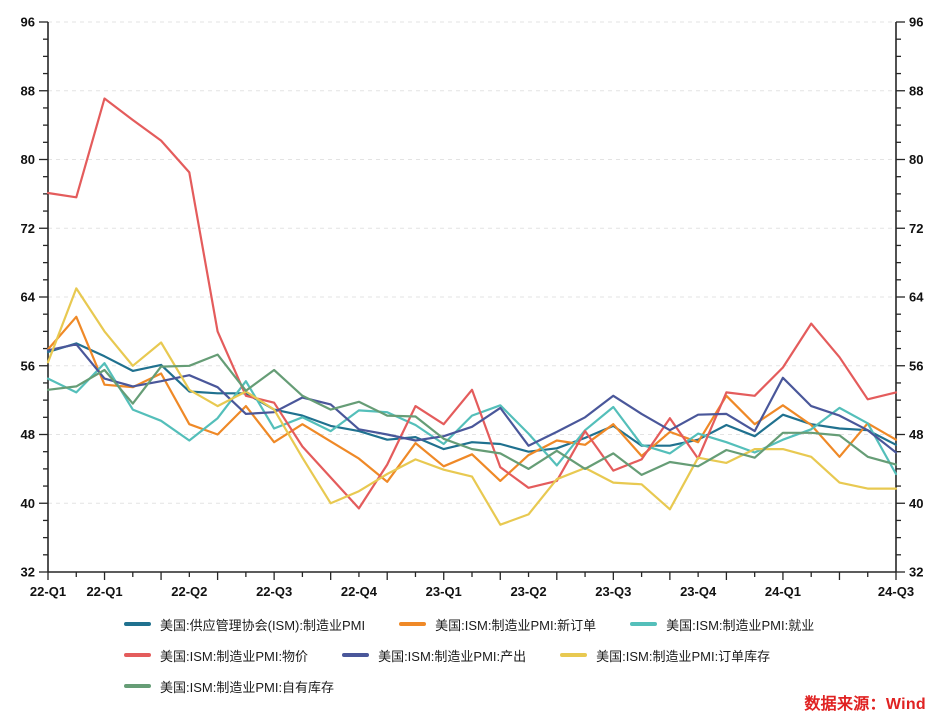 The width and height of the screenshot is (936, 720). What do you see at coordinates (137, 655) in the screenshot?
I see `legend-swatch-prices` at bounding box center [137, 655].